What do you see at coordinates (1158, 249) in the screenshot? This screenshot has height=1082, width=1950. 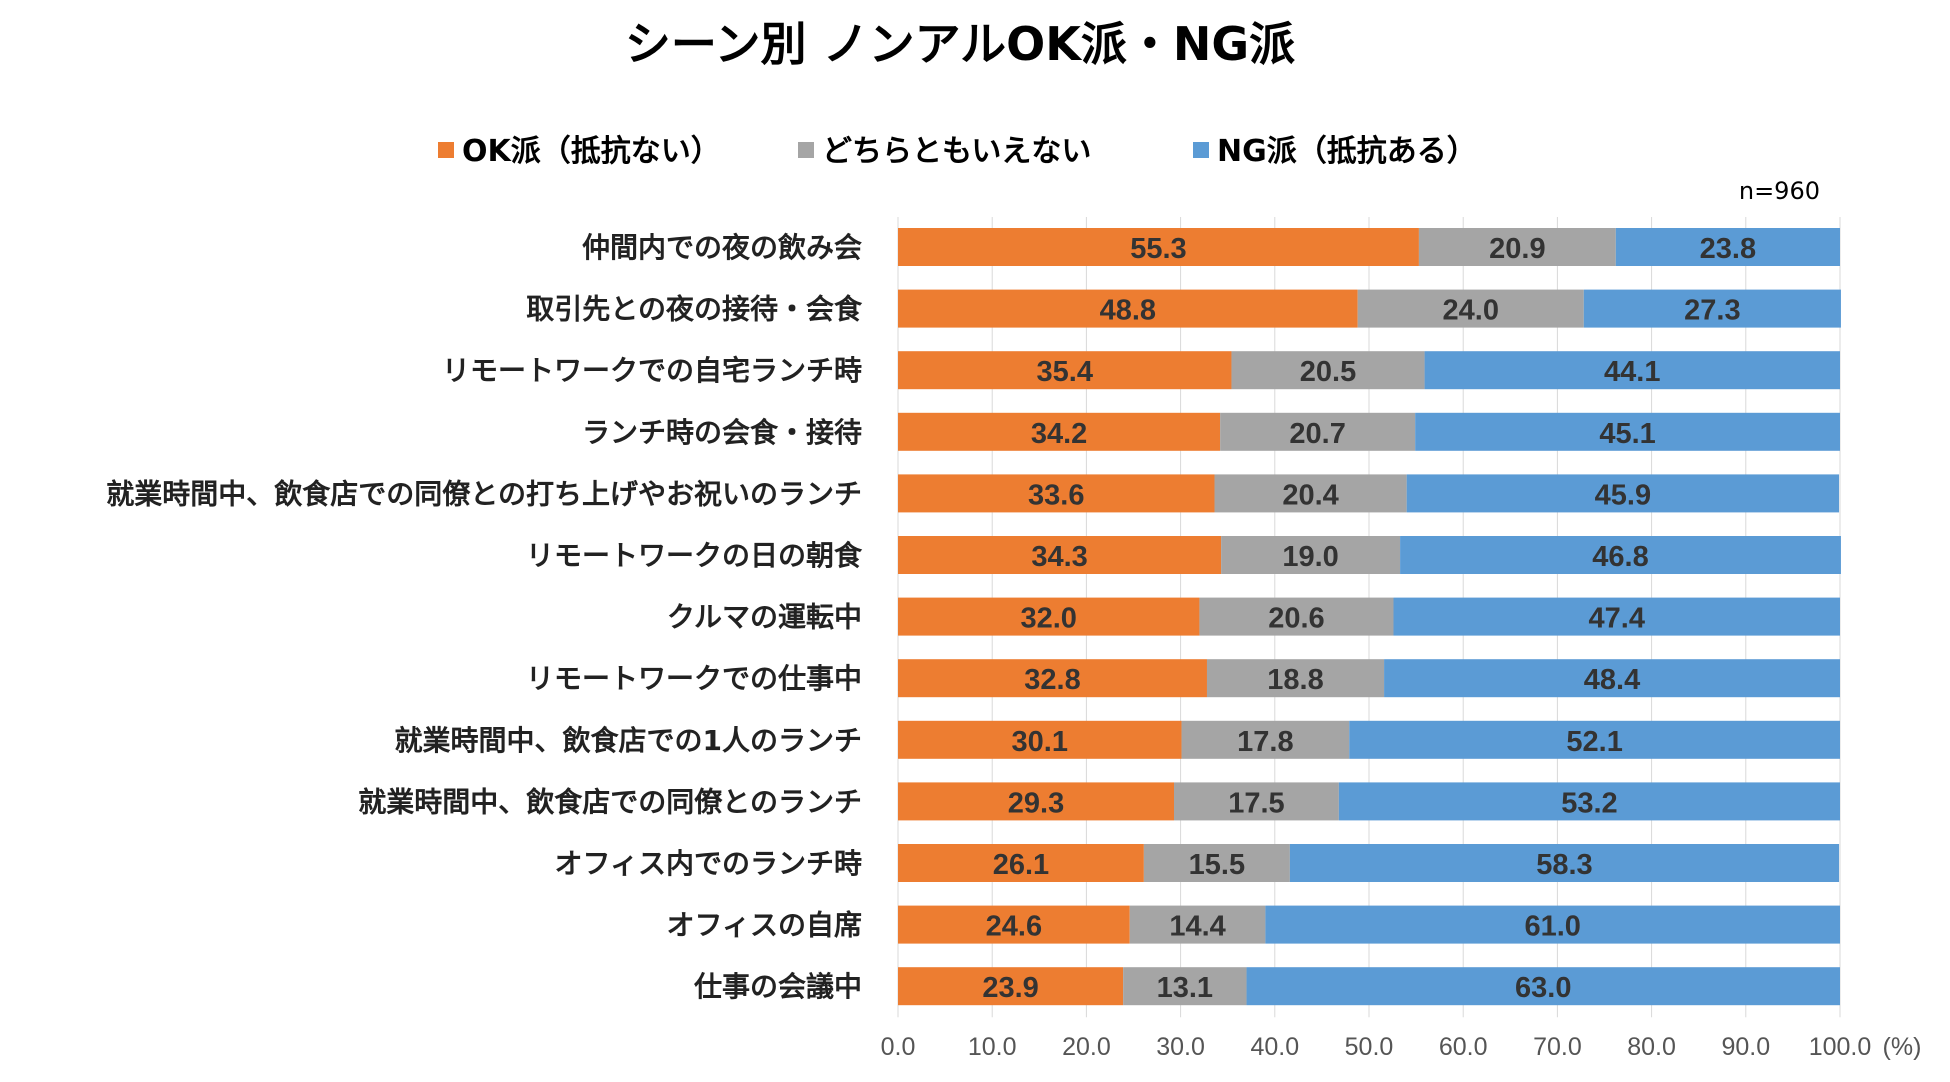 I see `bar-value-0-0: 55.3` at bounding box center [1158, 249].